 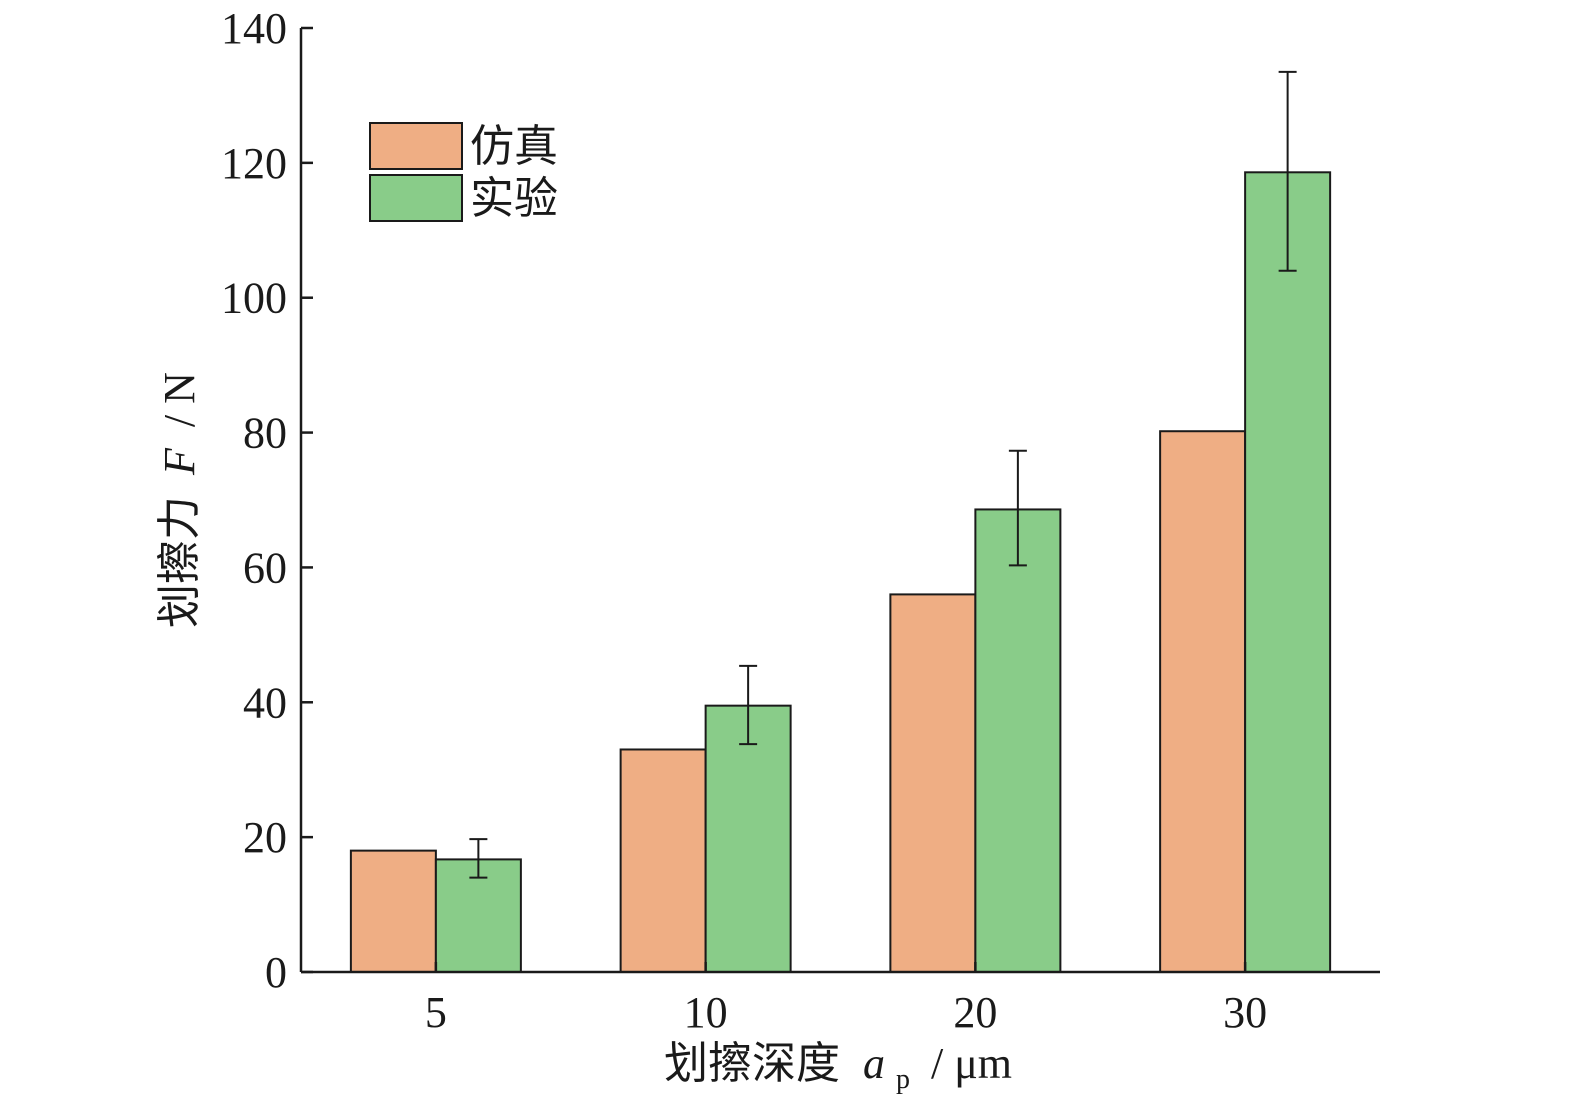 What do you see at coordinates (514, 198) in the screenshot?
I see `legend-label-实验: 实验` at bounding box center [514, 198].